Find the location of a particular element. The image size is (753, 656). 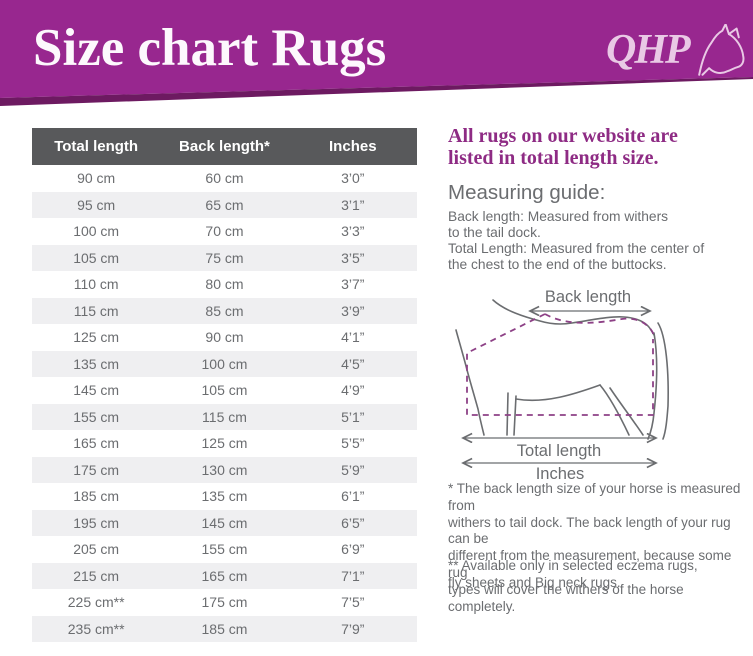

table-cell: 95 cm is located at coordinates (96, 204).